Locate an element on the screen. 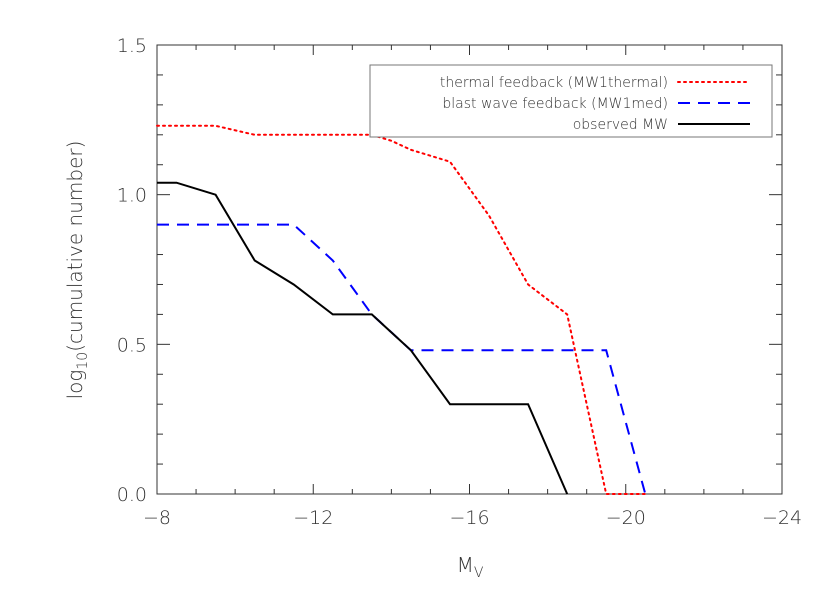 The image size is (830, 593). y-tick-label: 1.5 is located at coordinates (132, 46).